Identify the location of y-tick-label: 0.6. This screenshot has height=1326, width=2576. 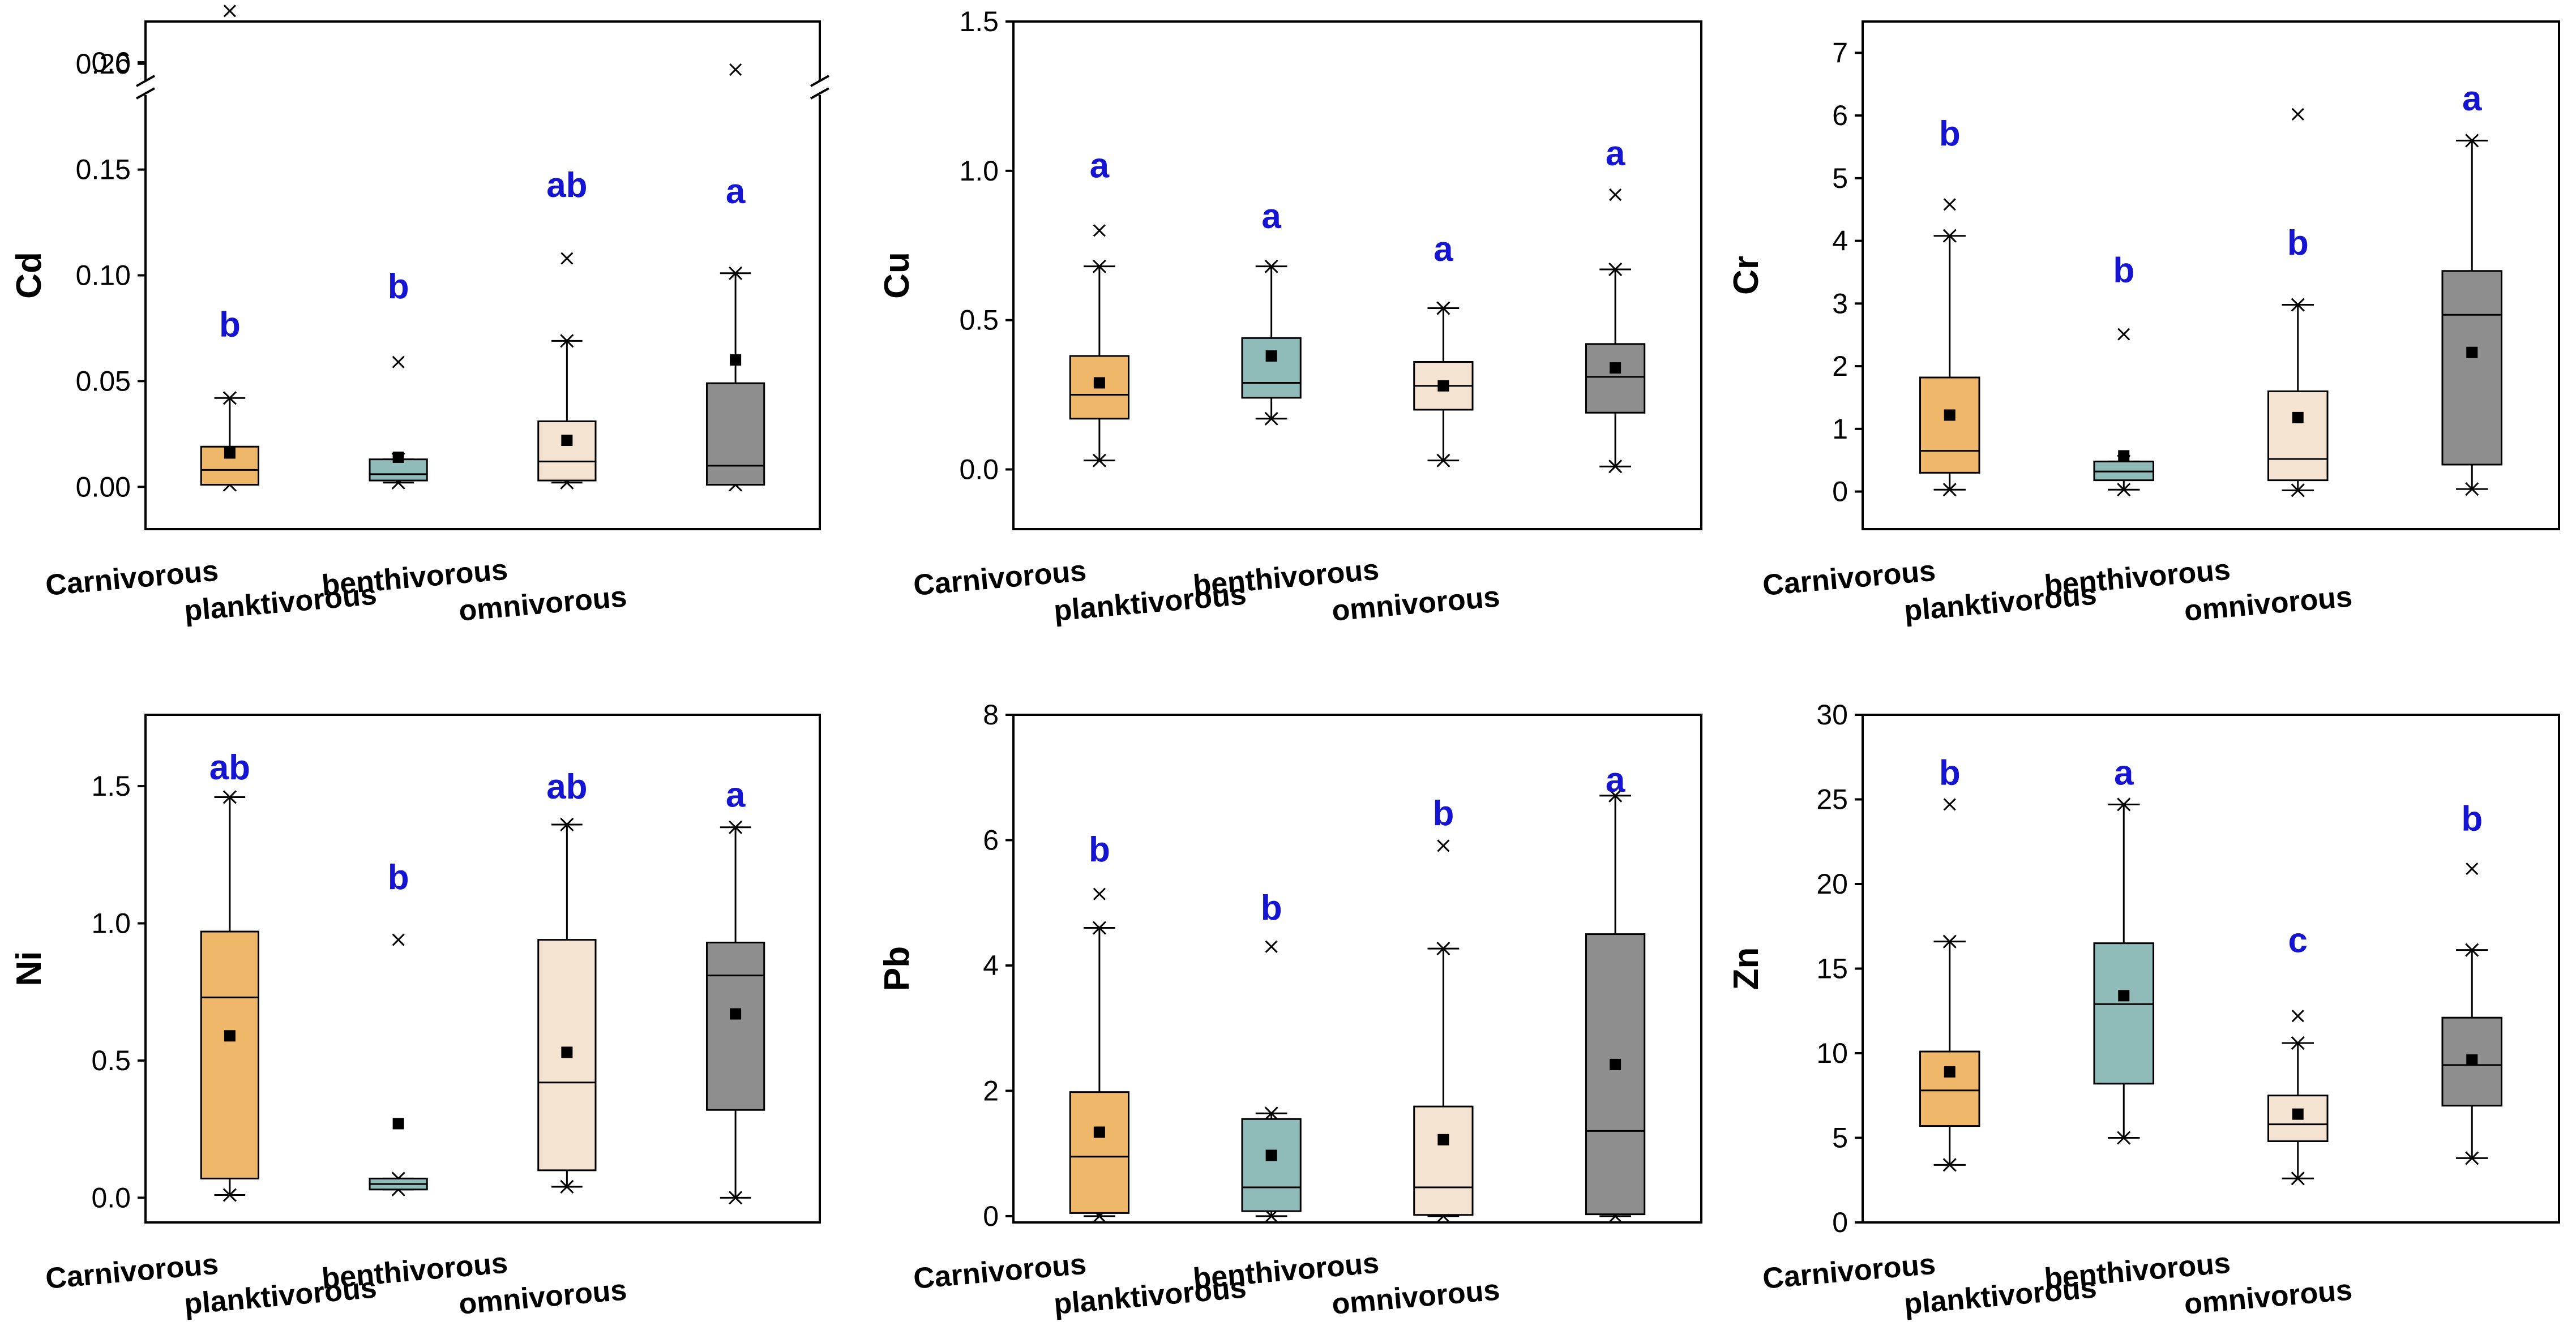
(111, 62).